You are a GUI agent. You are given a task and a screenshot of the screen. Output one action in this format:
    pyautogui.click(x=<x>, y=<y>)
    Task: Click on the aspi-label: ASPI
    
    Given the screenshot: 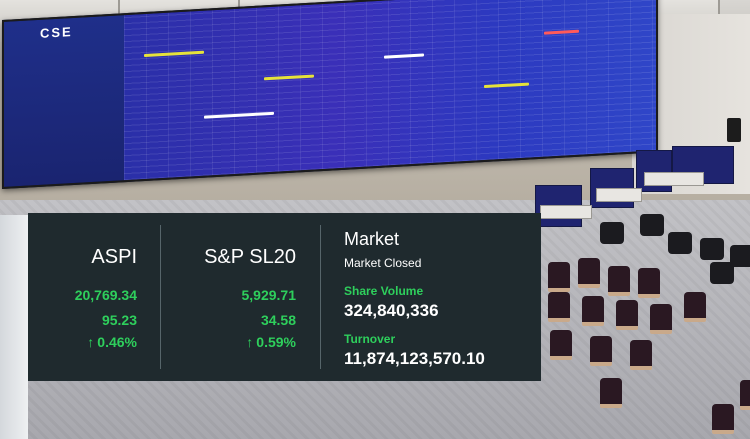 What is the action you would take?
    pyautogui.click(x=114, y=257)
    